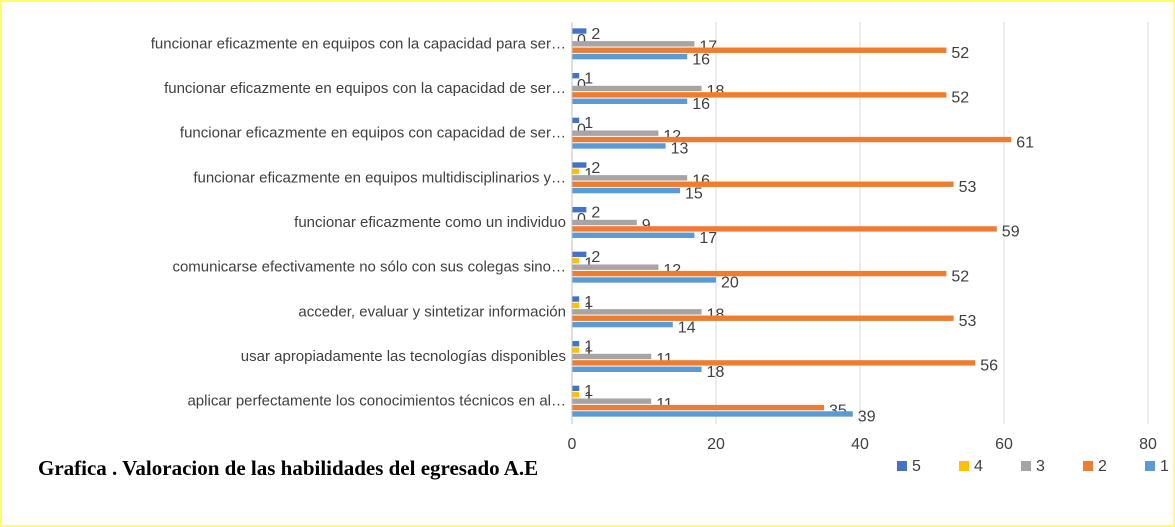 The image size is (1175, 527). What do you see at coordinates (680, 149) in the screenshot?
I see `data-label: 13` at bounding box center [680, 149].